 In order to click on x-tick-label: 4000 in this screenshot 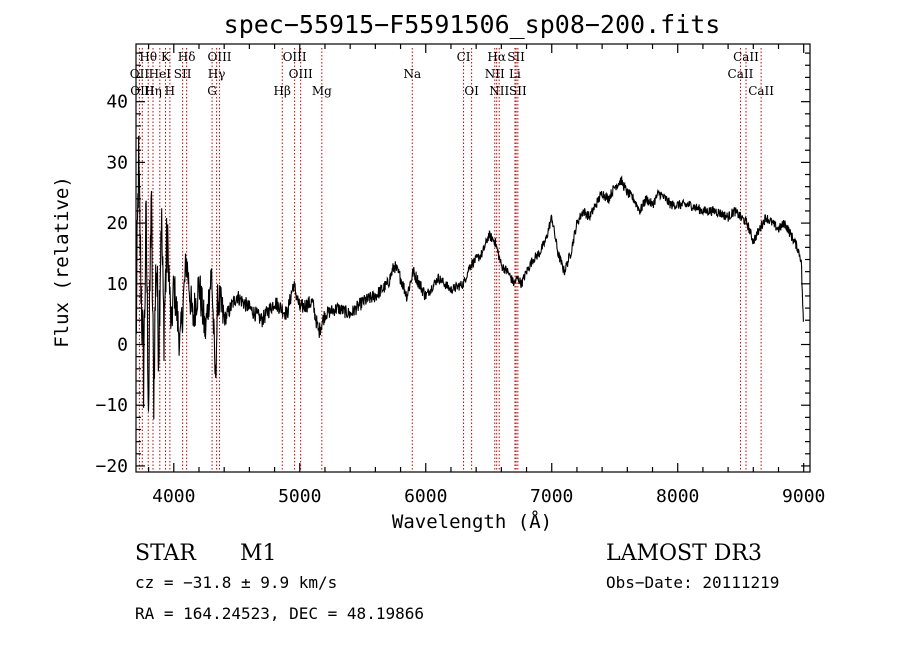, I will do `click(173, 496)`.